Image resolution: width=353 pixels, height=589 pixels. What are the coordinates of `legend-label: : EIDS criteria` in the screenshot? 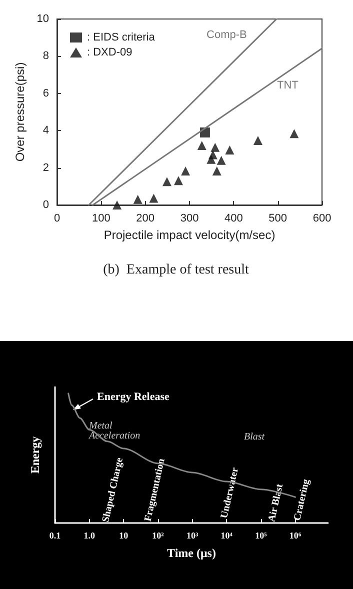 It's located at (121, 38).